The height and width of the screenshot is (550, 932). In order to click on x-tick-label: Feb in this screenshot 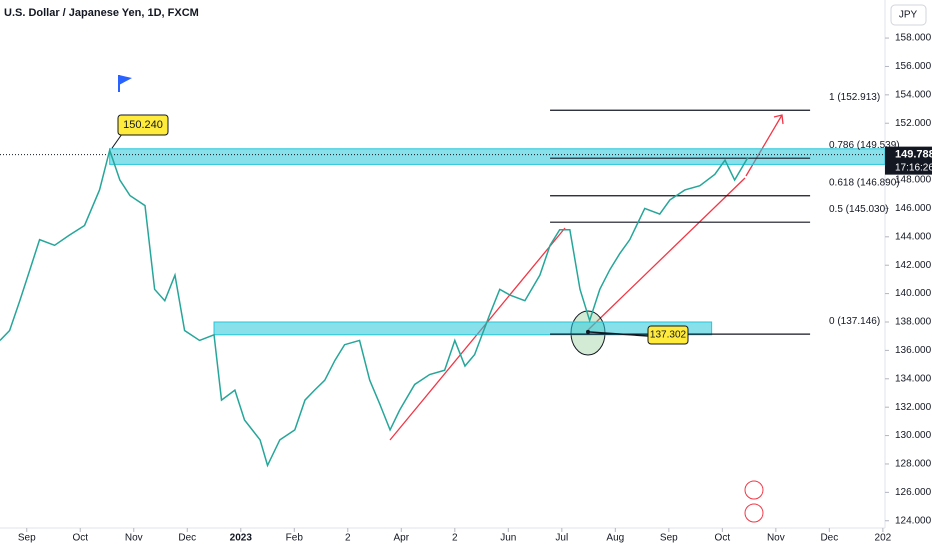, I will do `click(295, 538)`.